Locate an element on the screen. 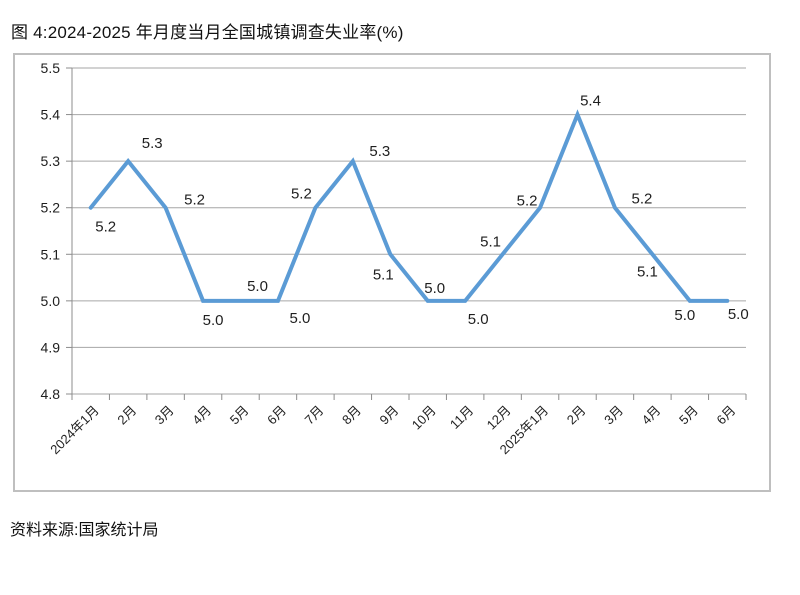 This screenshot has height=595, width=800. y-tick-label: 5.0 is located at coordinates (51, 301).